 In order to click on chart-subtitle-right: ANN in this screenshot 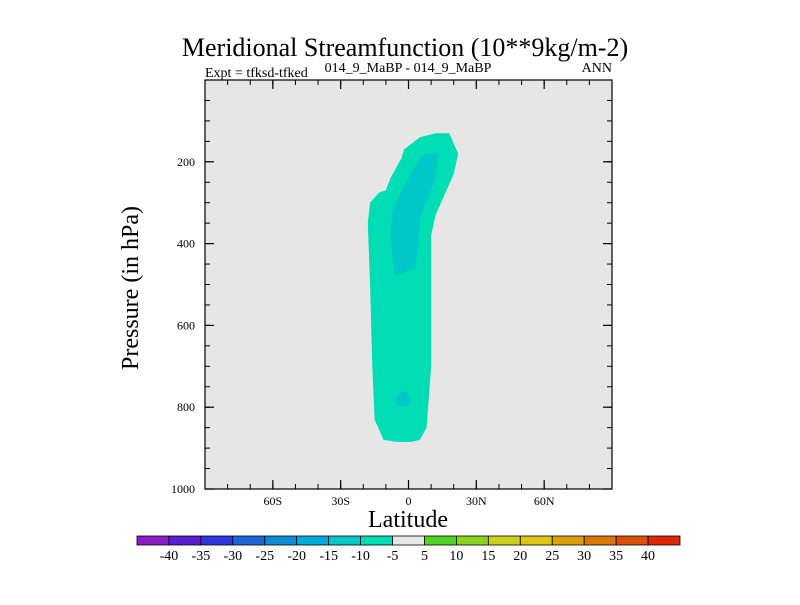, I will do `click(597, 68)`.